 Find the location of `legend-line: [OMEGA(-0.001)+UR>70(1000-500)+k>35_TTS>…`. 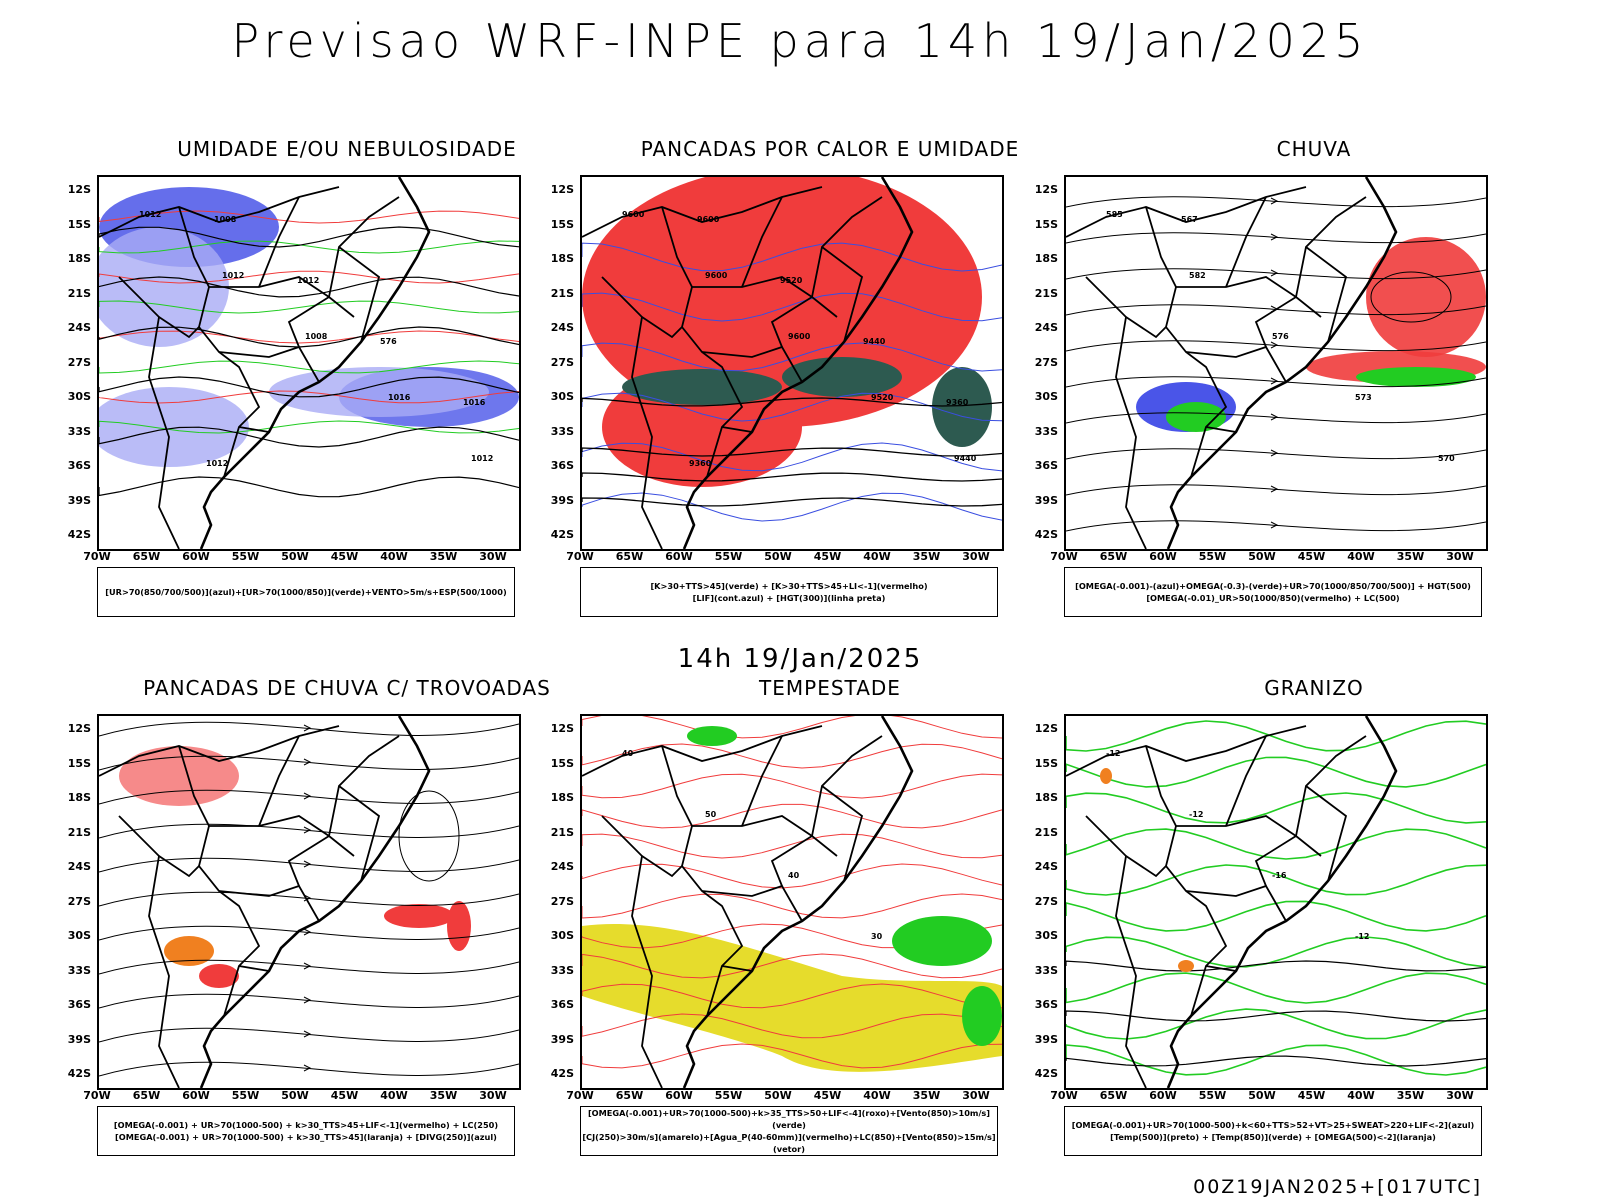

legend-line: [OMEGA(-0.001)+UR>70(1000-500)+k>35_TTS>… is located at coordinates (789, 1119).